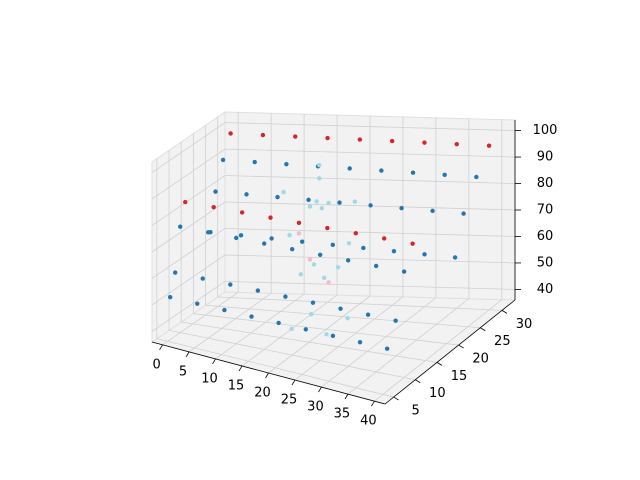 The width and height of the screenshot is (640, 480). What do you see at coordinates (315, 407) in the screenshot?
I see `x-tick-label: 30` at bounding box center [315, 407].